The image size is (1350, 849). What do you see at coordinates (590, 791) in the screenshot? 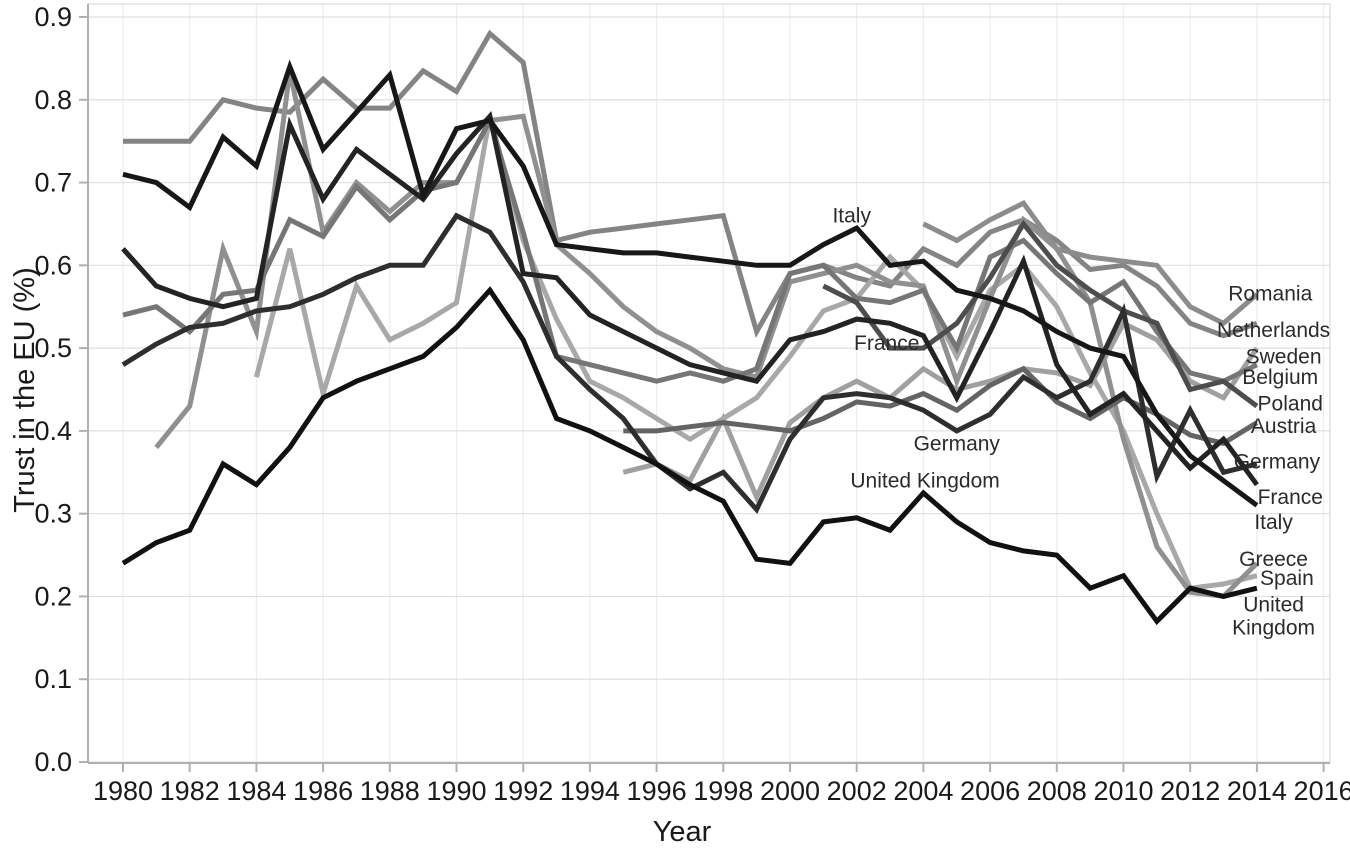
I see `x-tick-label-1994: 1994` at bounding box center [590, 791].